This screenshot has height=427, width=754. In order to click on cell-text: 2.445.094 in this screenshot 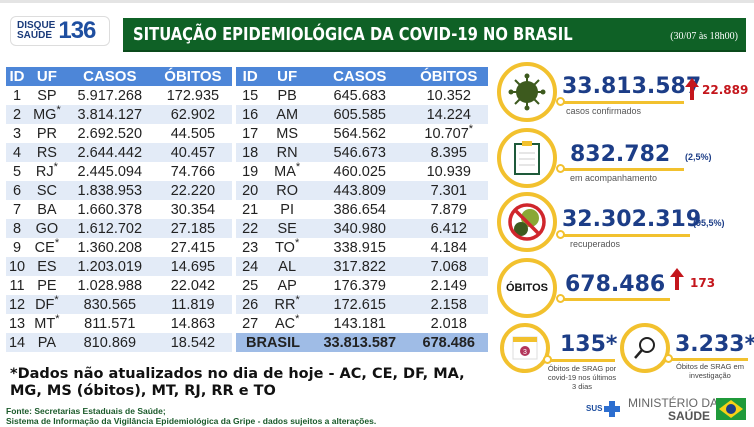, I will do `click(110, 171)`.